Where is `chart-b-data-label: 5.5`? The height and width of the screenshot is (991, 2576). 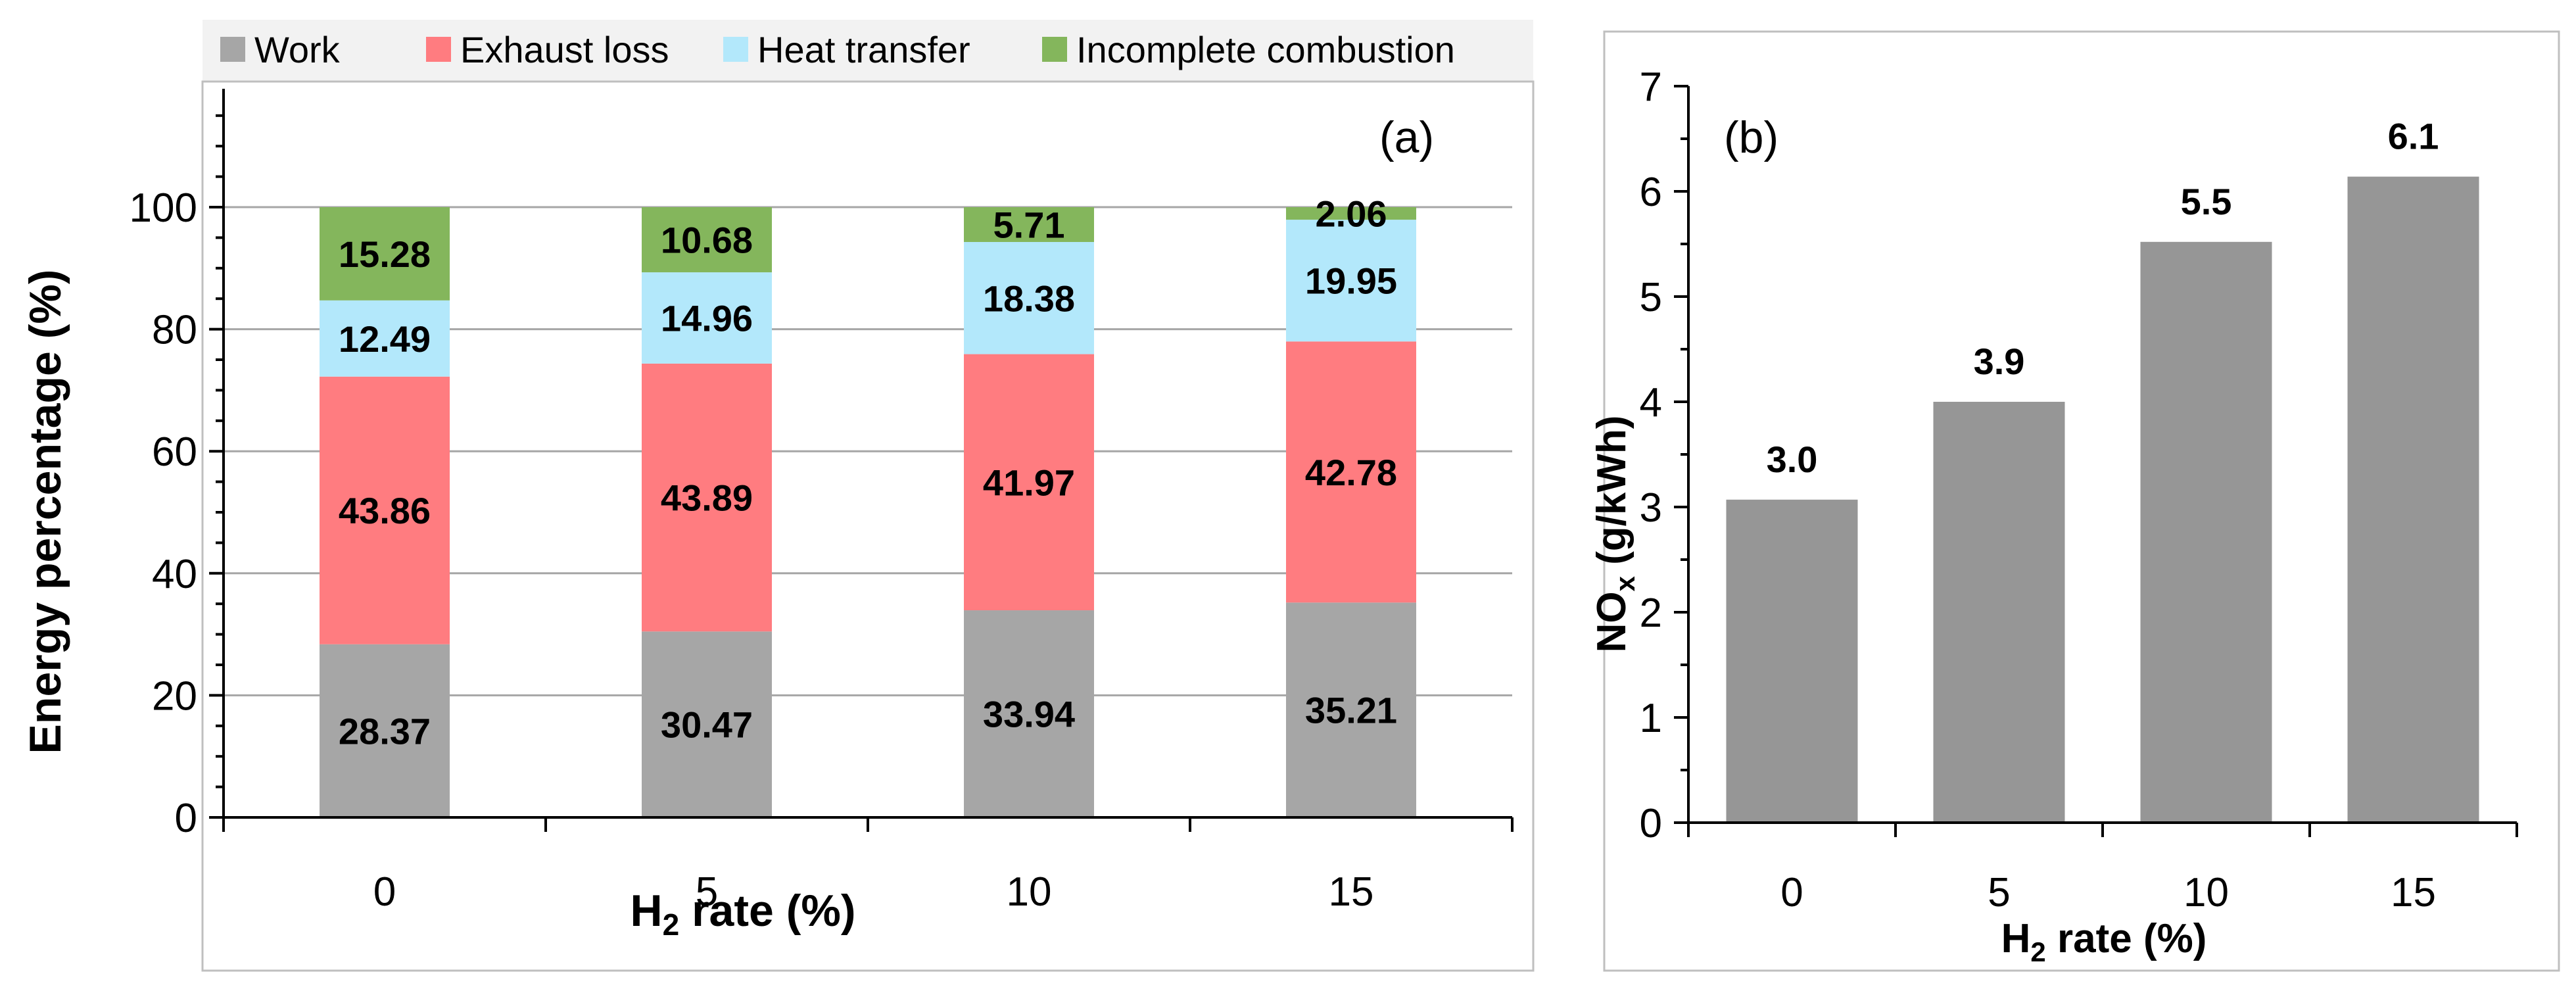 chart-b-data-label: 5.5 is located at coordinates (2207, 201).